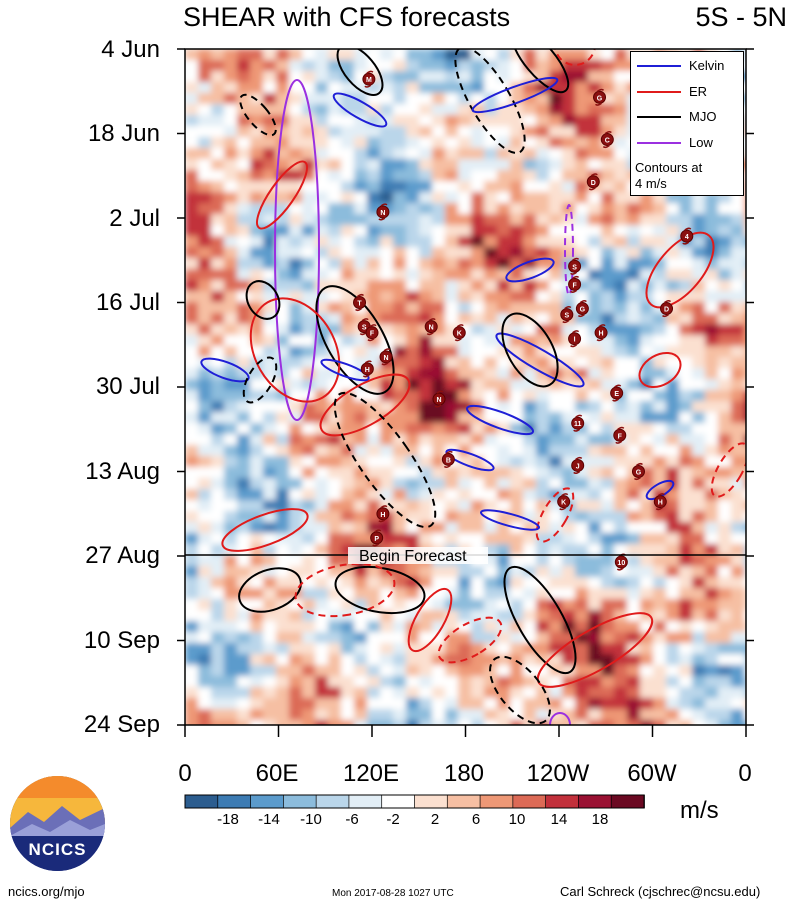 The width and height of the screenshot is (809, 907). Describe the element at coordinates (448, 460) in the screenshot. I see `storm-marker-label: B` at that location.